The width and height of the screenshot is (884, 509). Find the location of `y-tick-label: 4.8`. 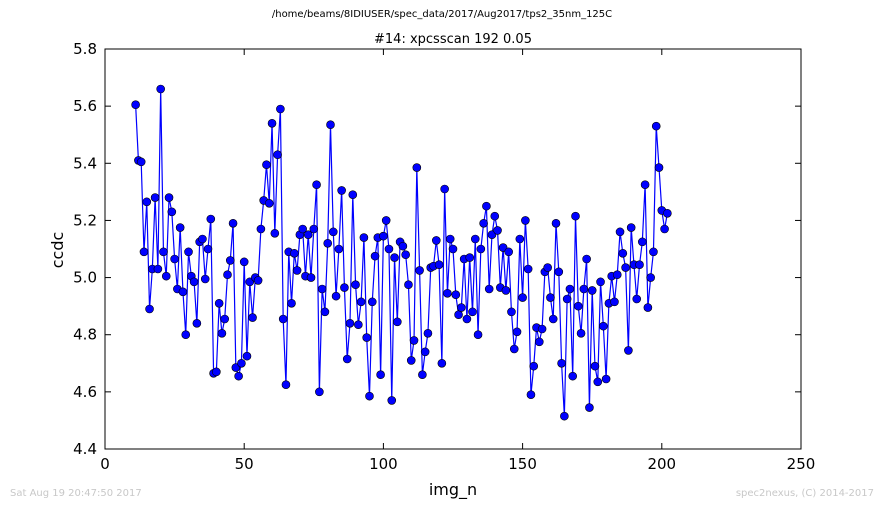

y-tick-label: 4.8 is located at coordinates (85, 335).